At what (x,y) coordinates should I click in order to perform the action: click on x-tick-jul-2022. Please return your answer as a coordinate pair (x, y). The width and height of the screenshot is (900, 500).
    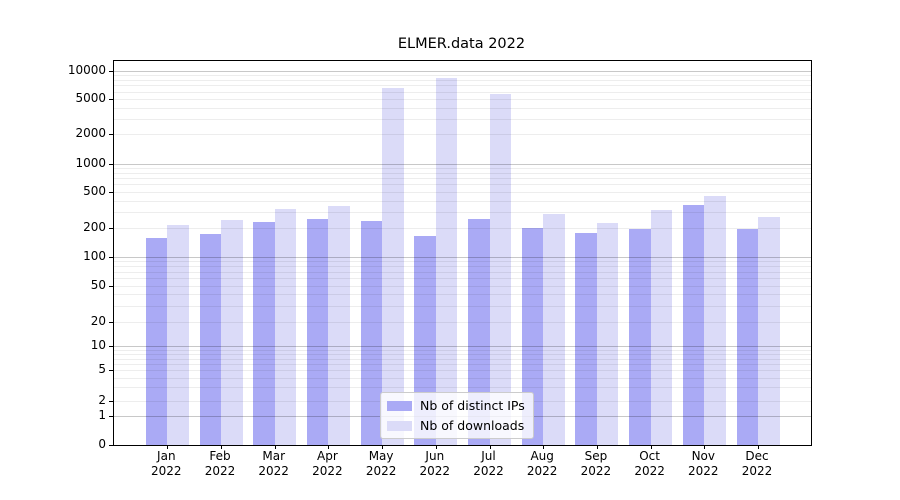
    Looking at the image, I should click on (490, 446).